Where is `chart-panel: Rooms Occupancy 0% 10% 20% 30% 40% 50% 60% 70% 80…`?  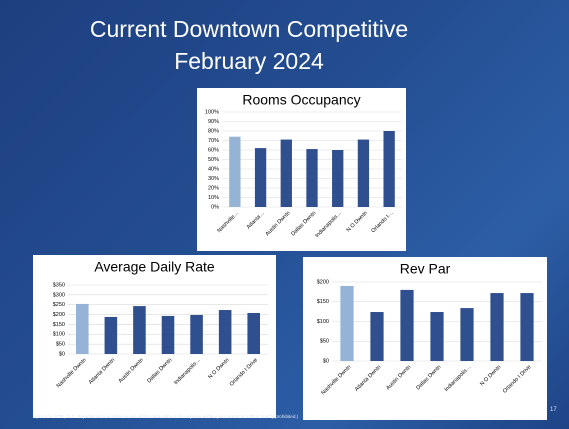
chart-panel: Rooms Occupancy 0% 10% 20% 30% 40% 50% 60% 70% 80… is located at coordinates (301, 169).